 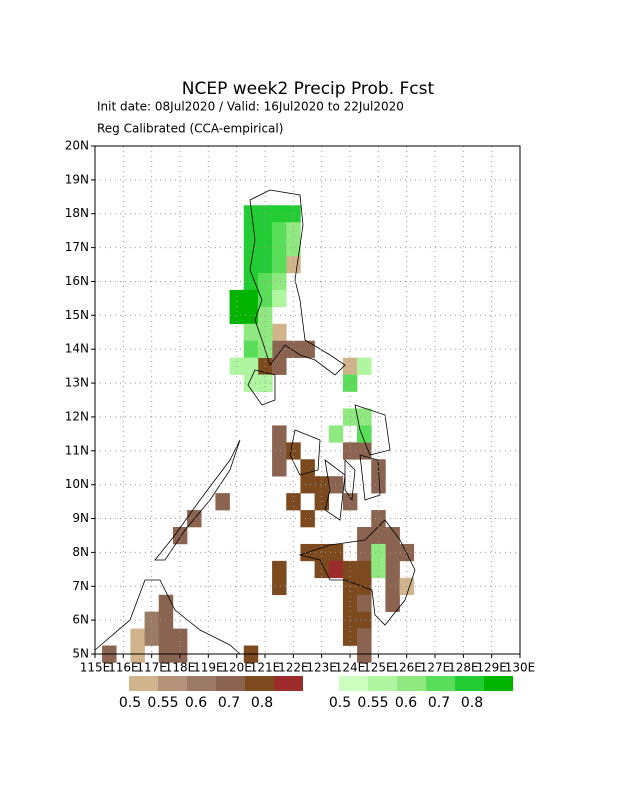 What do you see at coordinates (77, 484) in the screenshot?
I see `y-tick-label: 10N` at bounding box center [77, 484].